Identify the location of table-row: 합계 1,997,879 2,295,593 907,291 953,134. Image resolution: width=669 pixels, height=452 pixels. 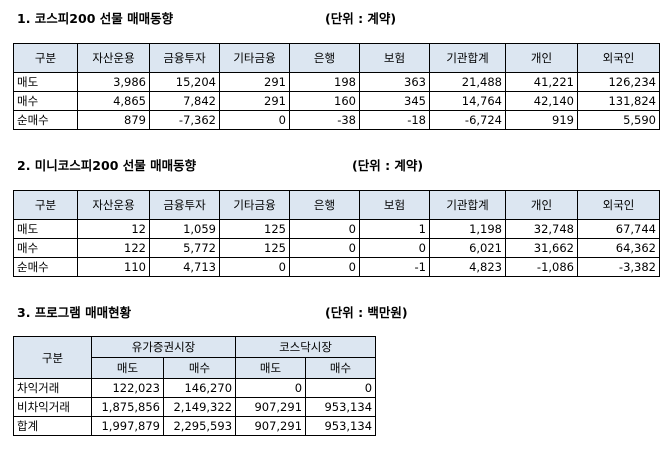
(195, 426).